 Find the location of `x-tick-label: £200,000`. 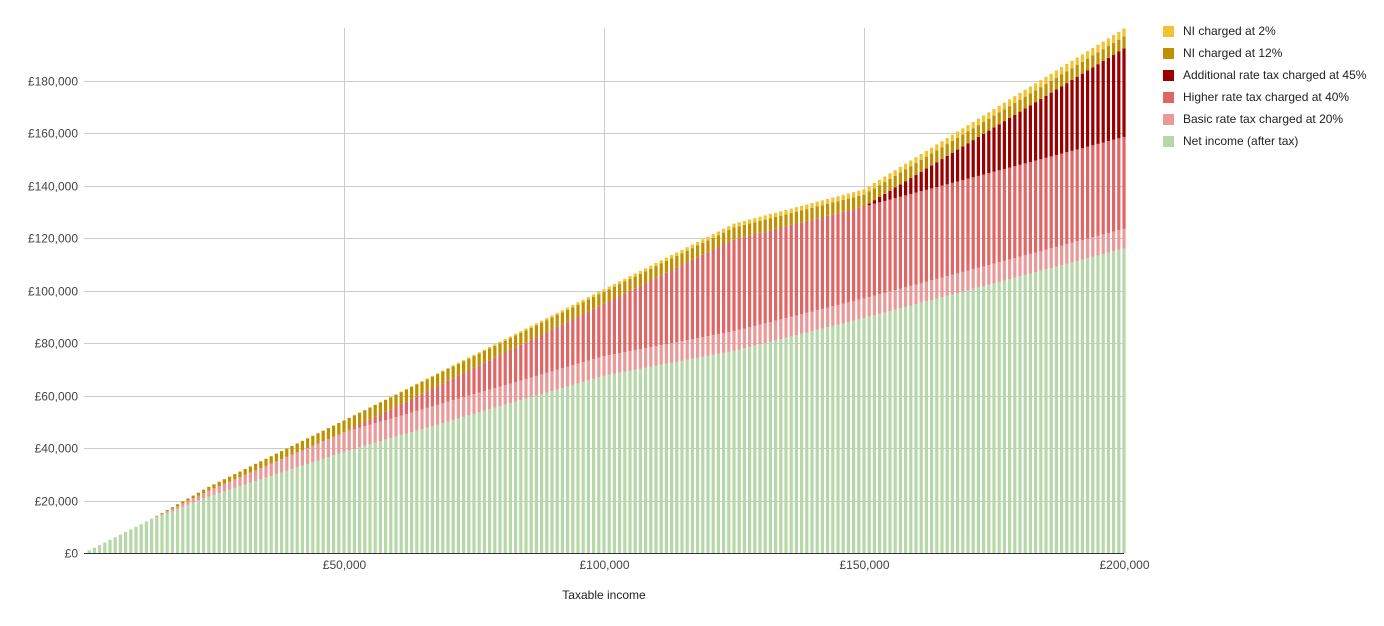

x-tick-label: £200,000 is located at coordinates (1124, 565).